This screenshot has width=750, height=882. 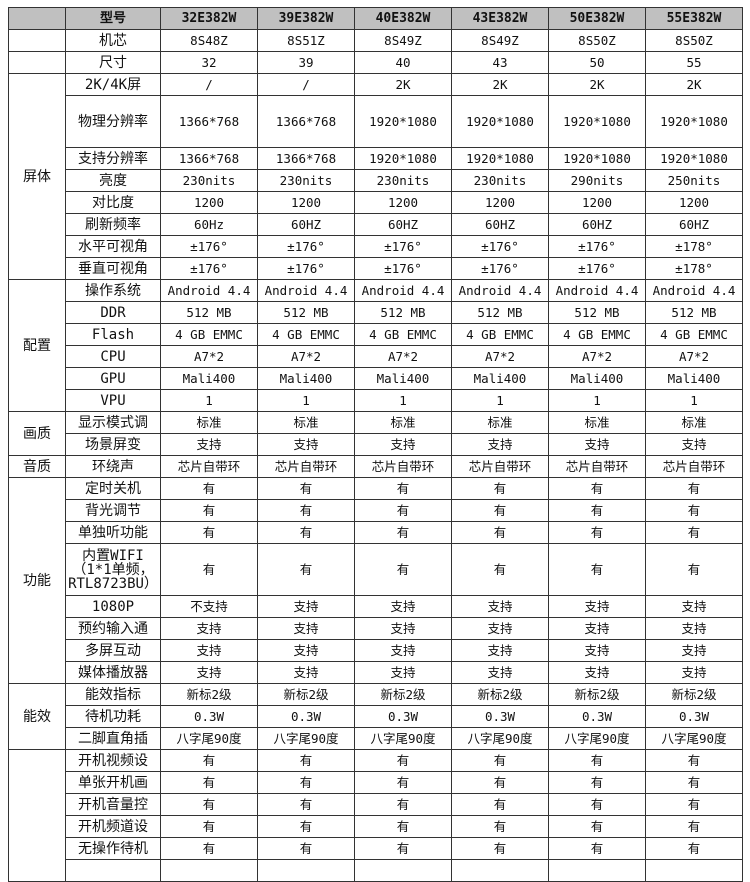 I want to click on table-row: 开机视频设有有有有有有, so click(x=375, y=815).